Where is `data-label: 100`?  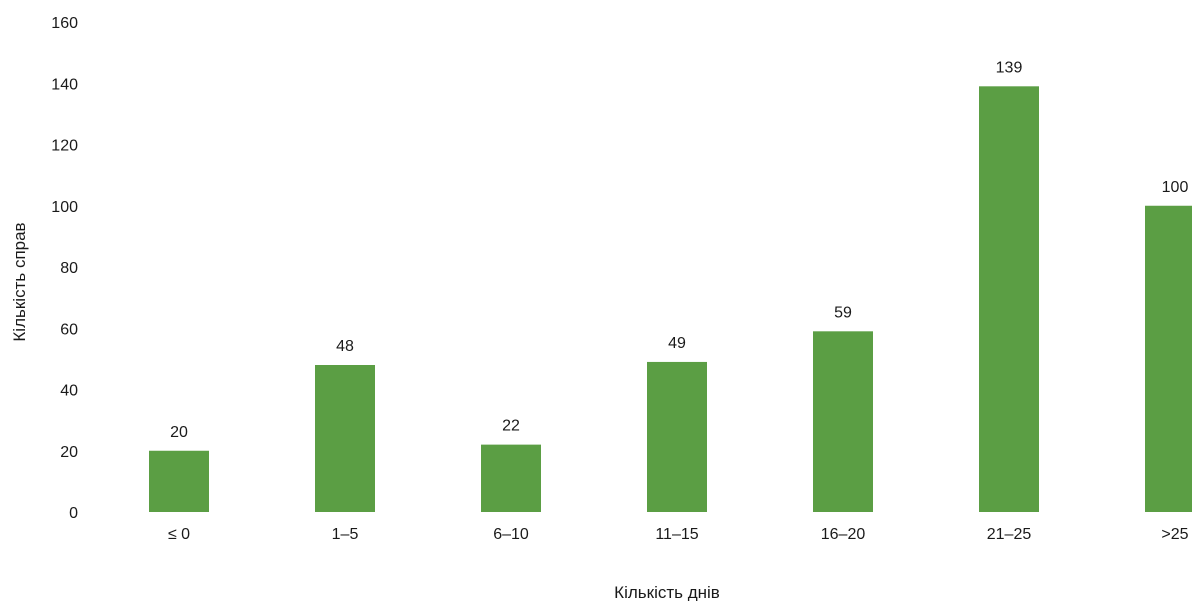 data-label: 100 is located at coordinates (1175, 187).